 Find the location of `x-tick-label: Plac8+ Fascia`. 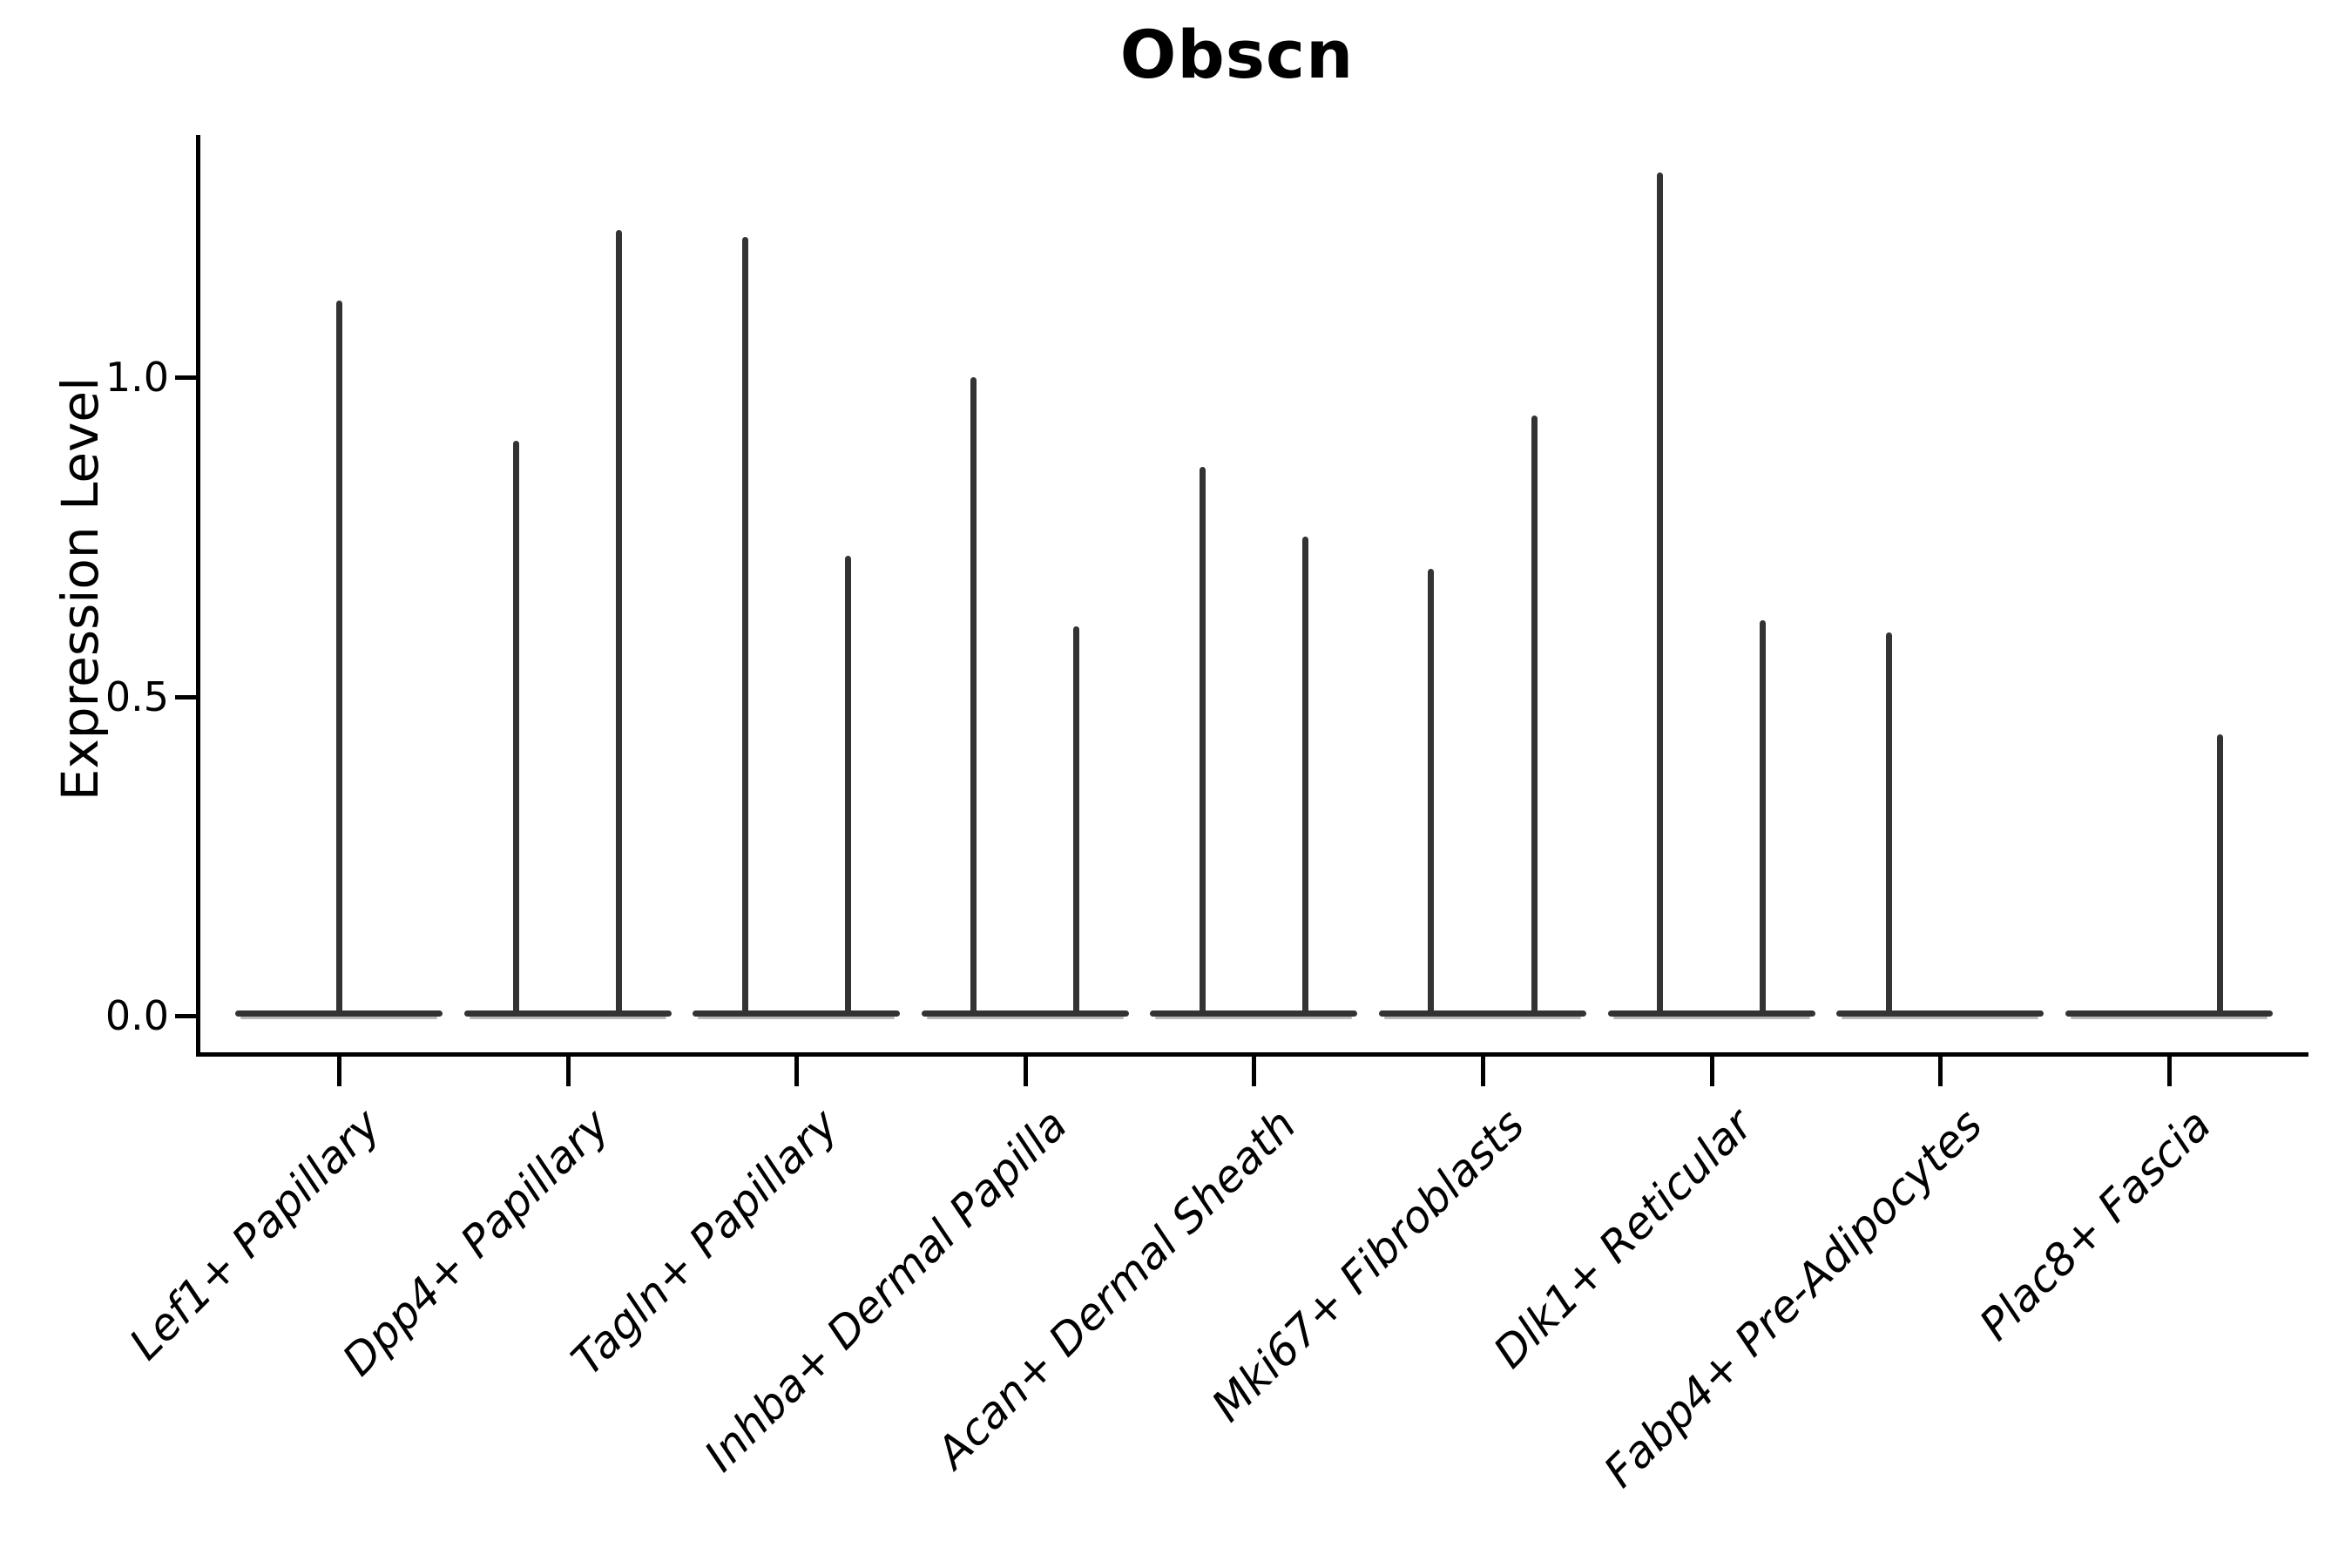

x-tick-label: Plac8+ Fascia is located at coordinates (2094, 1224).